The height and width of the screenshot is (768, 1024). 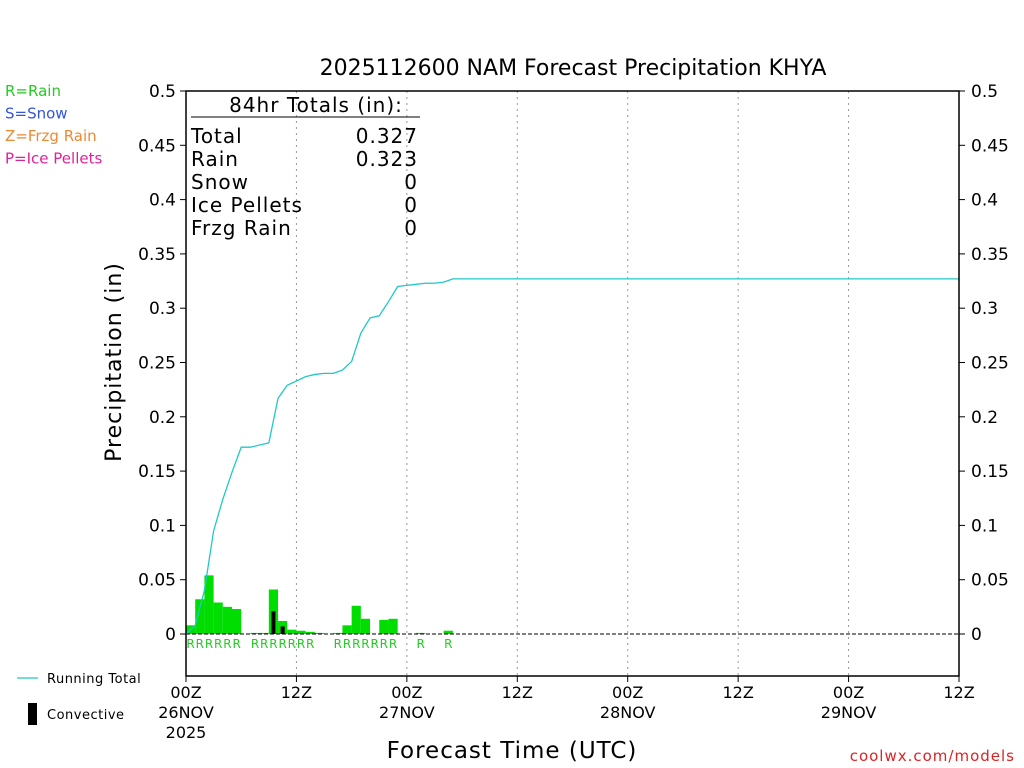 I want to click on y-tick-label-right: 0.2, so click(x=984, y=418).